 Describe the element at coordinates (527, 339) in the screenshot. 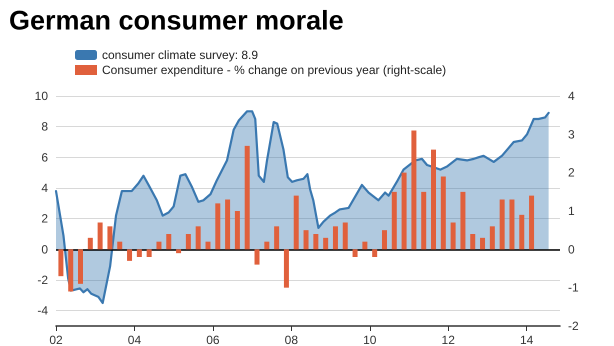

I see `x-tick-label: 14` at that location.